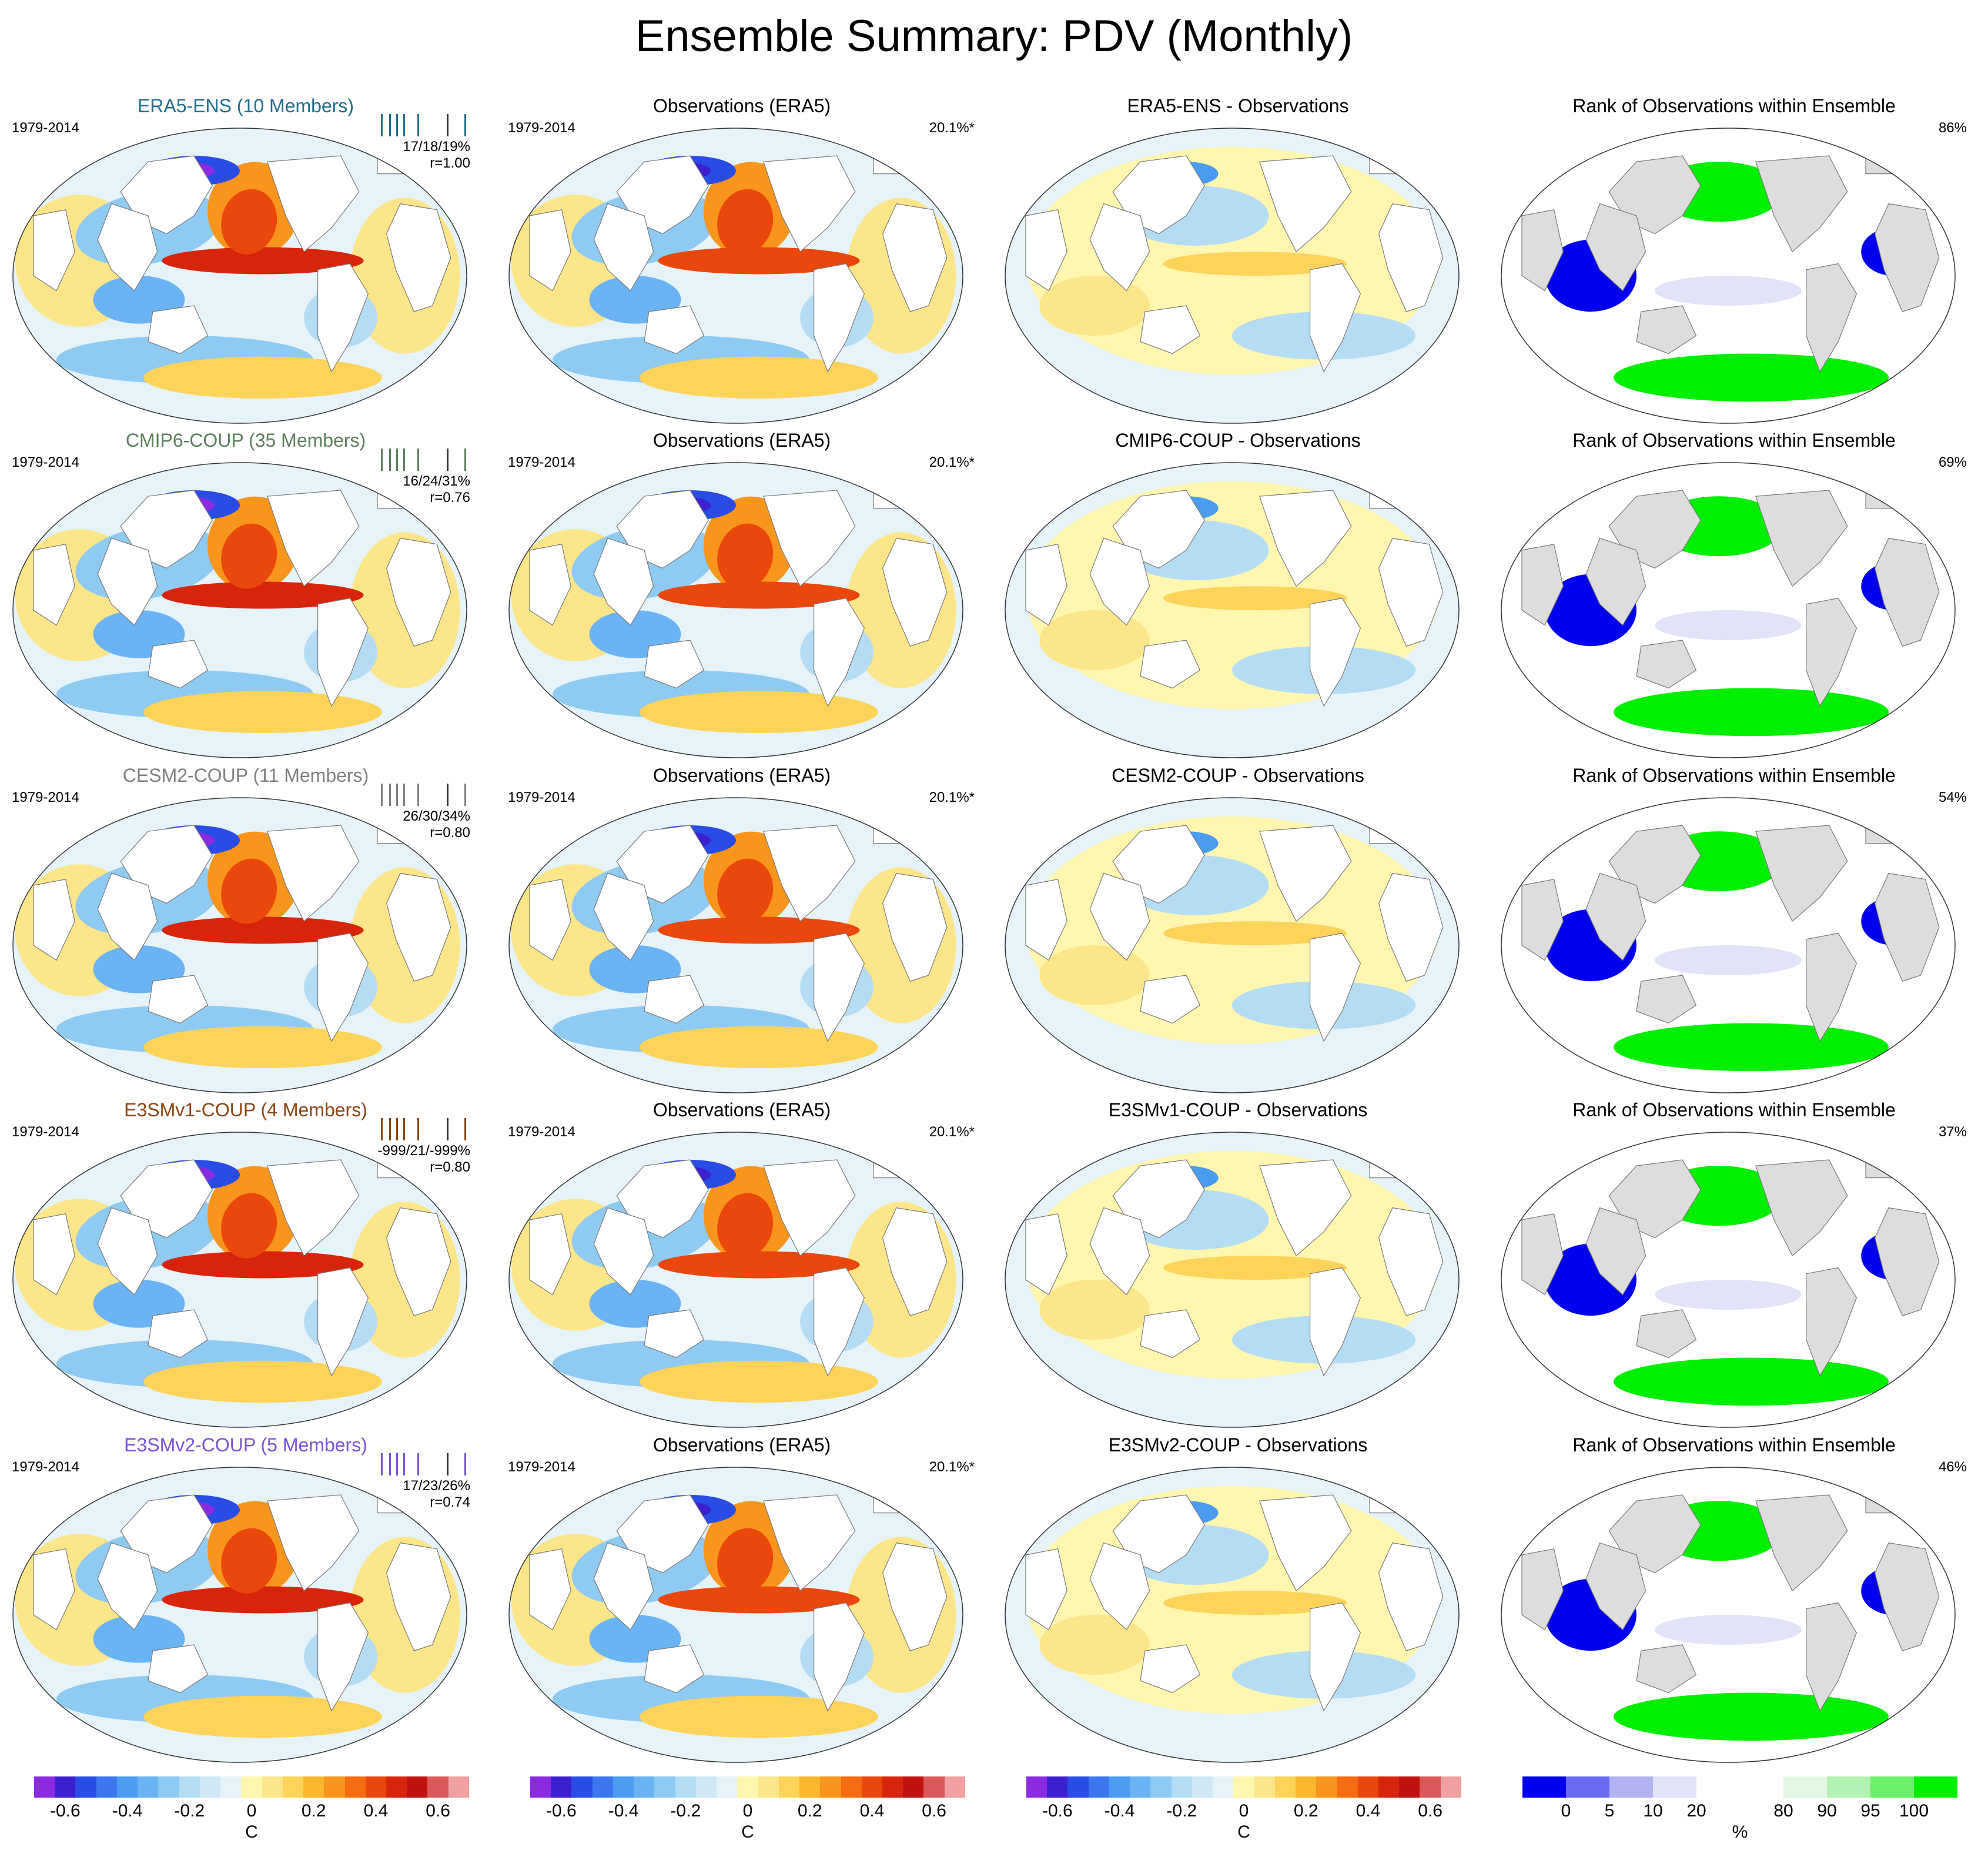 The width and height of the screenshot is (1988, 1857). I want to click on colorbar-tick-label: -0.6, so click(561, 1811).